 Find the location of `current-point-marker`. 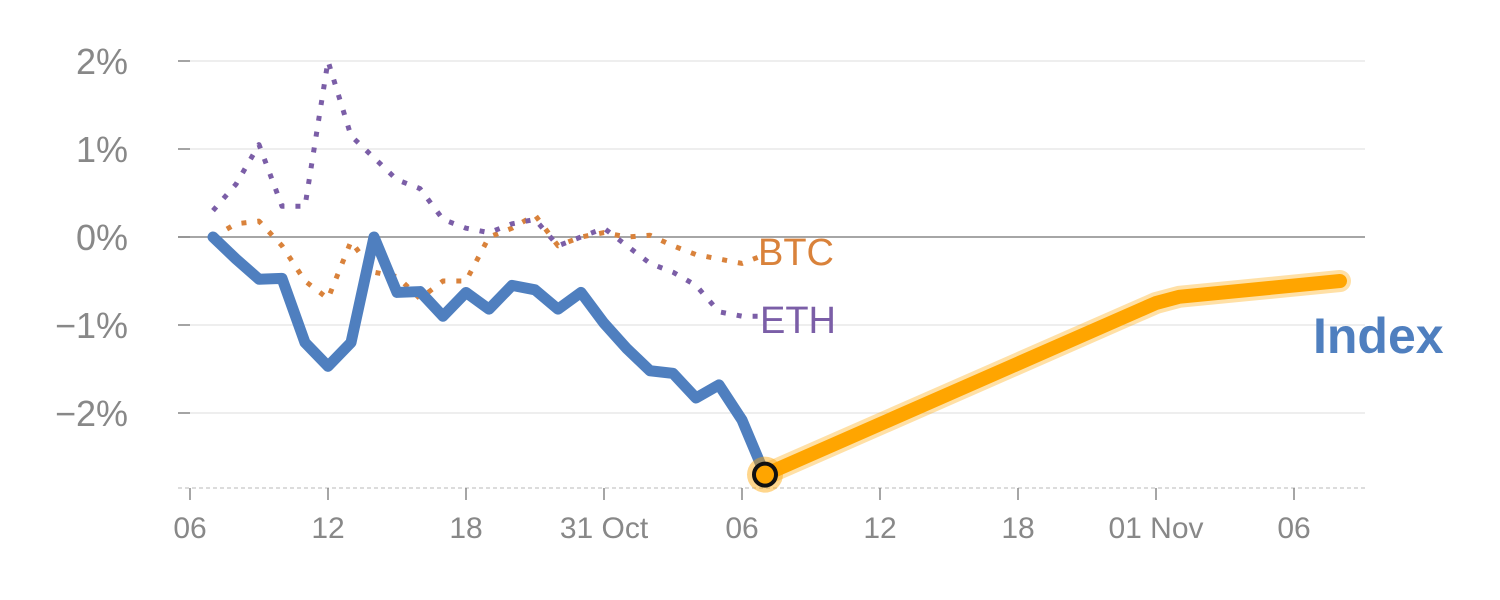

current-point-marker is located at coordinates (765, 474).